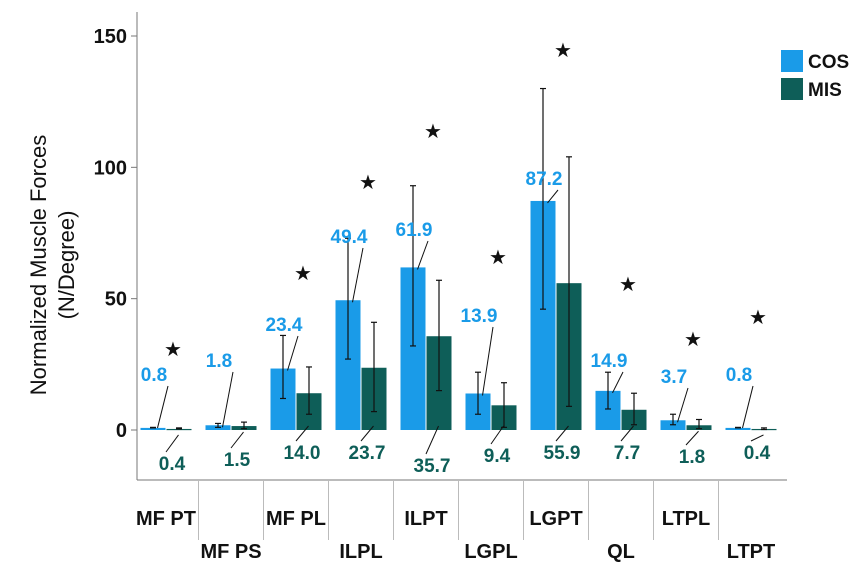 The image size is (865, 566). Describe the element at coordinates (413, 266) in the screenshot. I see `error-bar-cos-ilpt` at that location.